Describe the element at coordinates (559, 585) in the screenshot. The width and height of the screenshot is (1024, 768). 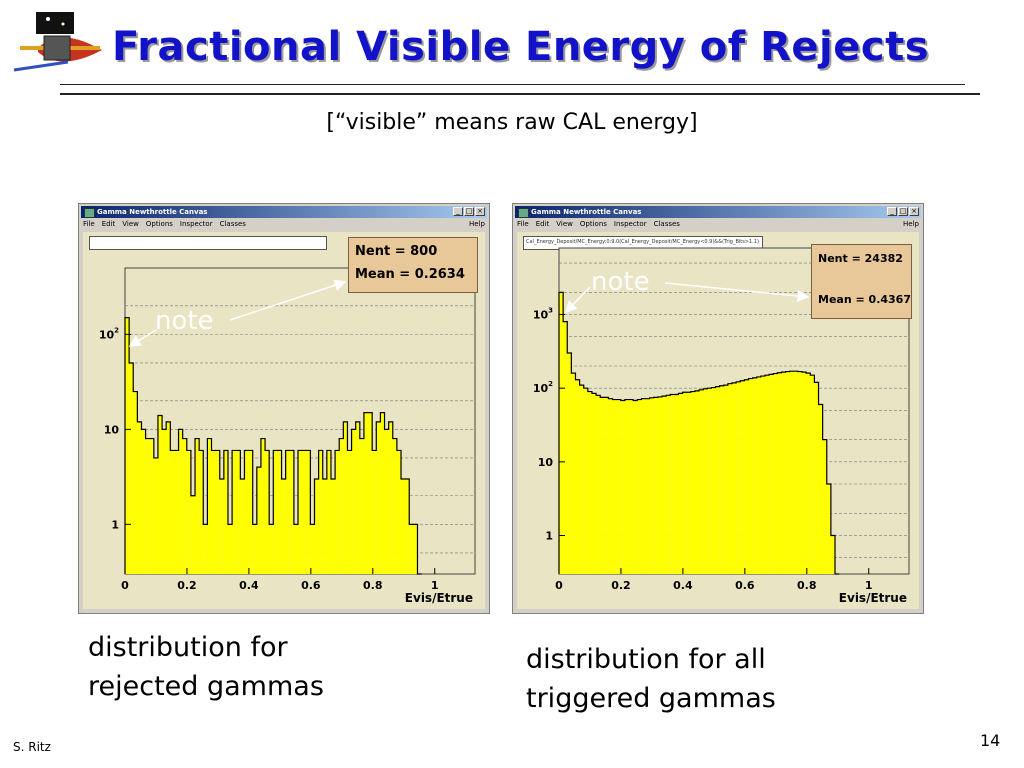
I see `x-tick-label: 0` at that location.